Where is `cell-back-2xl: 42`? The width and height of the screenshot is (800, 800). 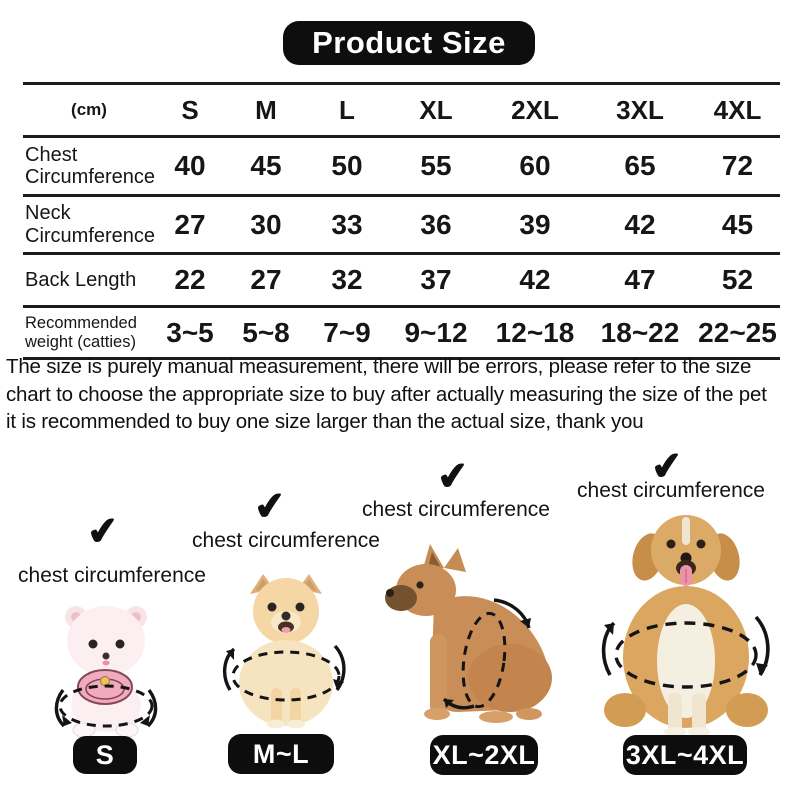
cell-back-2xl: 42 is located at coordinates (535, 279).